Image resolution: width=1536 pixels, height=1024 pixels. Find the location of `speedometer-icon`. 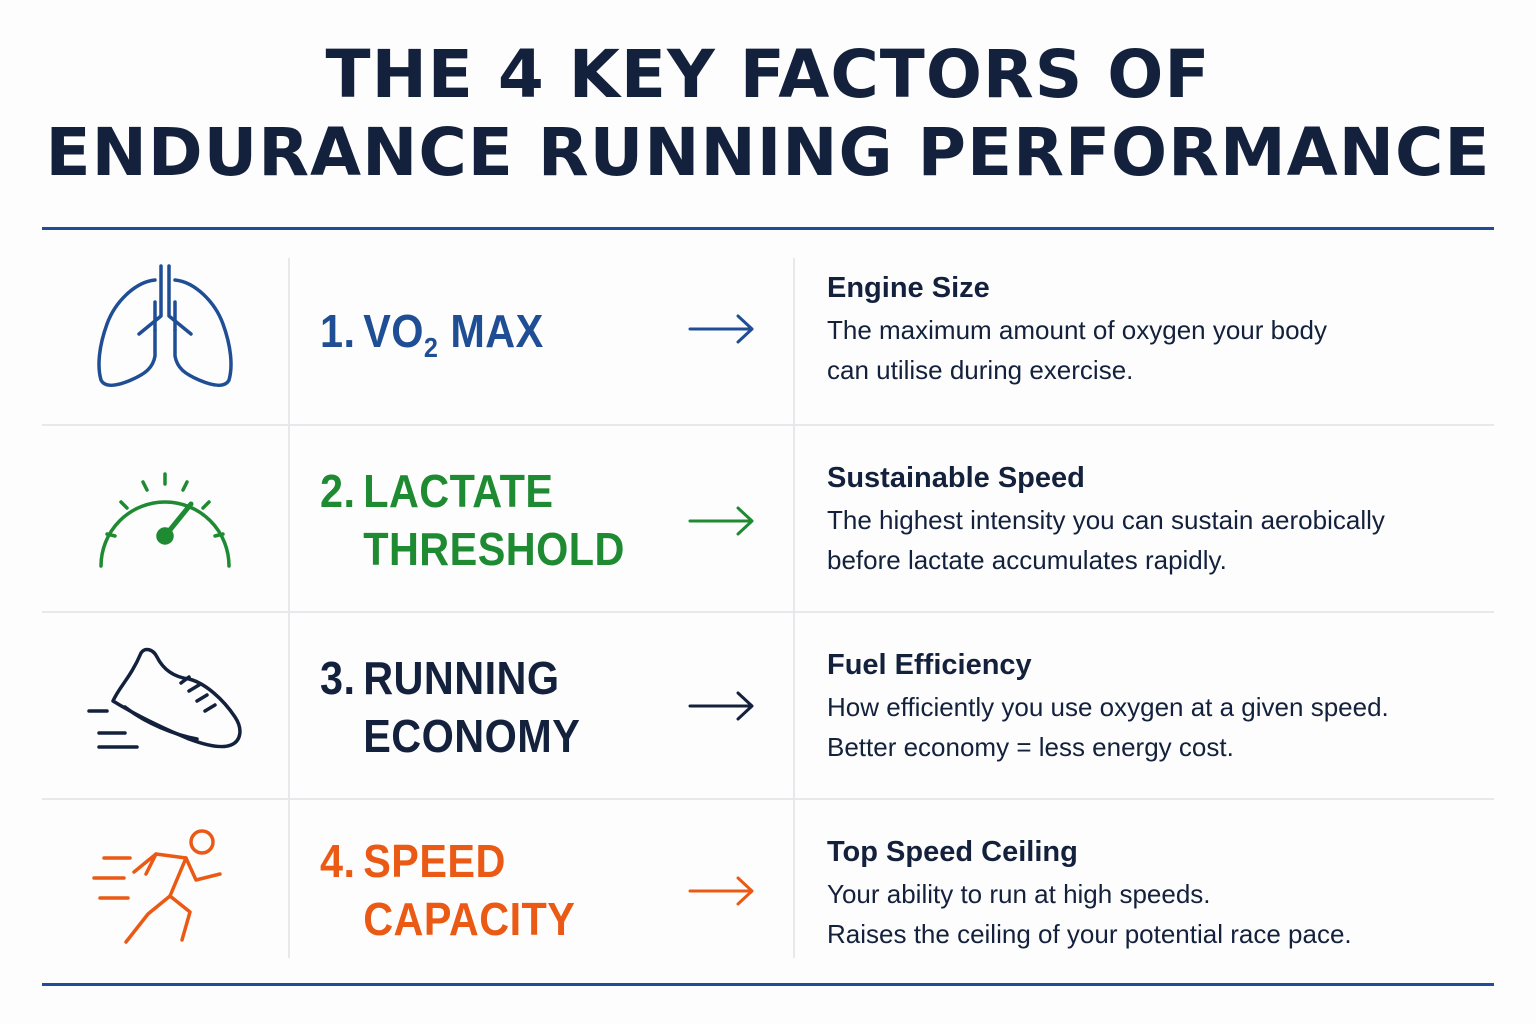

speedometer-icon is located at coordinates (165, 519).